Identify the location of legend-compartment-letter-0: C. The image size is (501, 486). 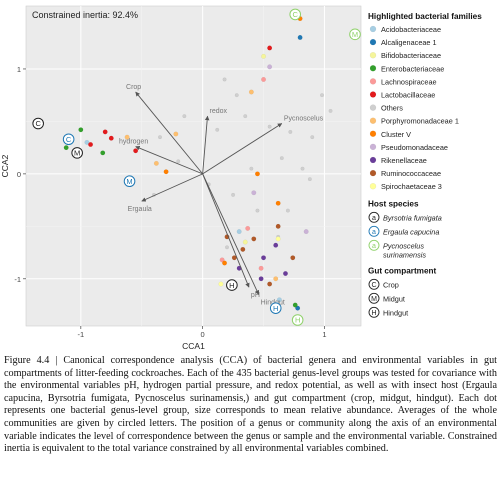
(373, 285).